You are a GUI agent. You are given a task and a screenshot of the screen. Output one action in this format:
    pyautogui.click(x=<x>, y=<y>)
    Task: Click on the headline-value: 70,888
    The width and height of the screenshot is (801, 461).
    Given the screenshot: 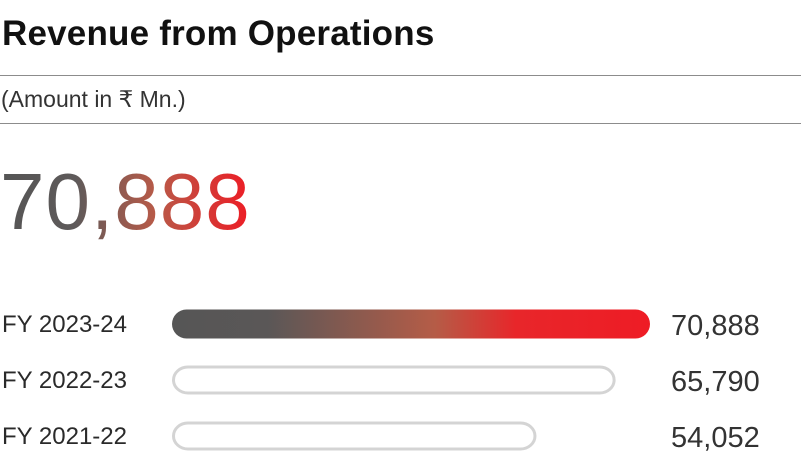 What is the action you would take?
    pyautogui.click(x=125, y=201)
    